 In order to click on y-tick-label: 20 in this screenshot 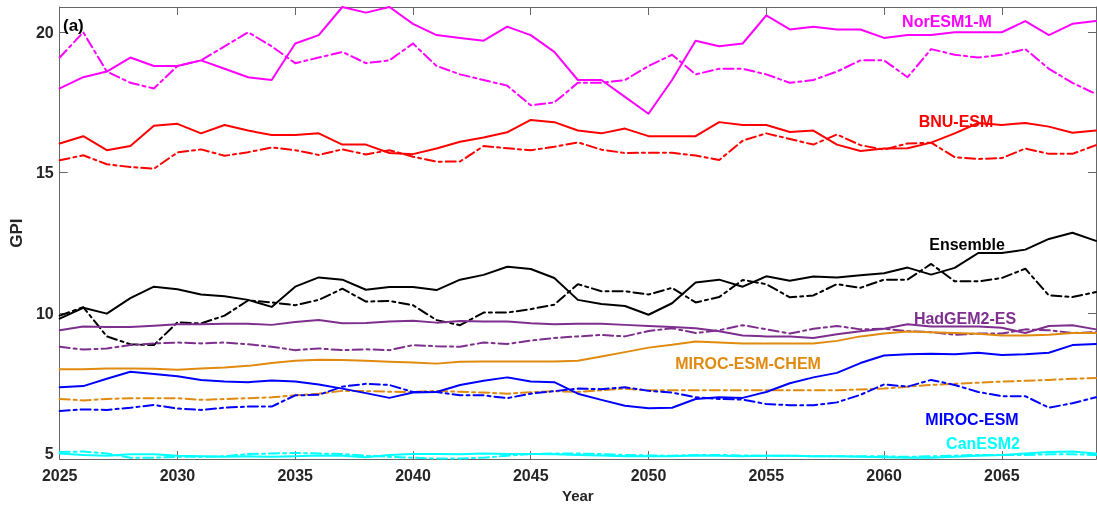, I will do `click(44, 32)`.